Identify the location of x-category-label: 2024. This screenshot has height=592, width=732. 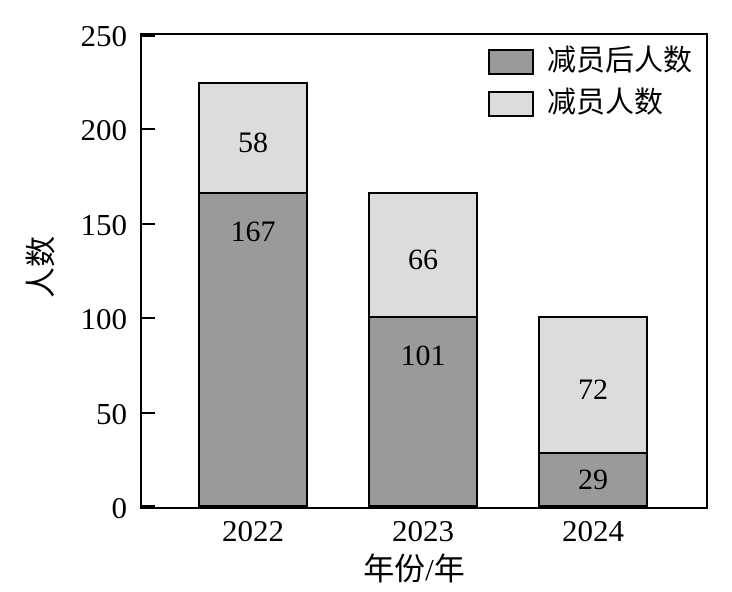
(593, 530).